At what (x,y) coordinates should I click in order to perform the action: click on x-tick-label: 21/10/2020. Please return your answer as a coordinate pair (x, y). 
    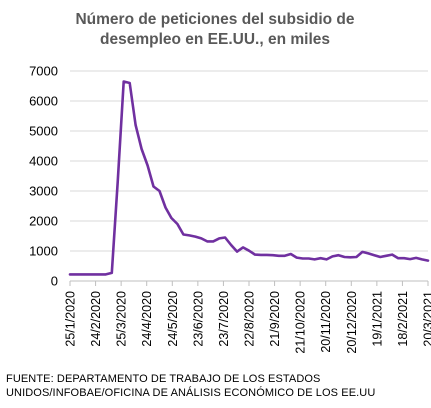
    Looking at the image, I should click on (301, 322).